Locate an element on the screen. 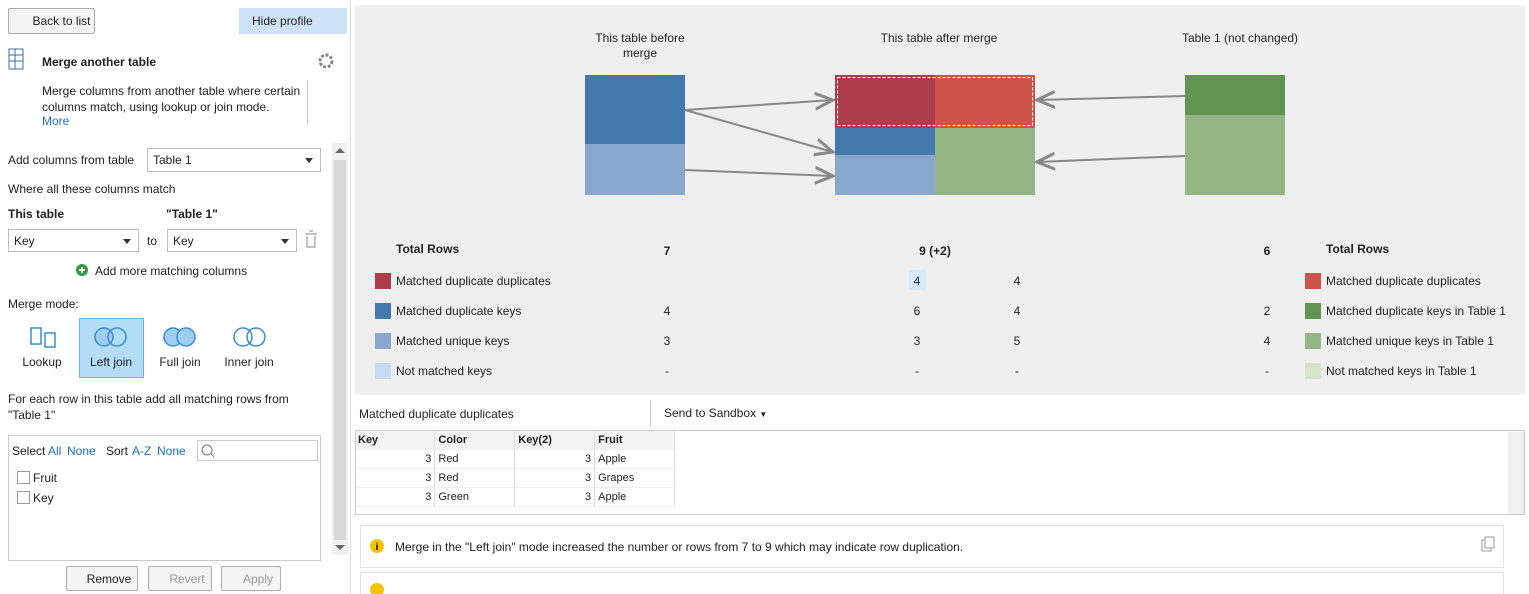 The height and width of the screenshot is (594, 1529). hide-button: Hide profile is located at coordinates (293, 21).